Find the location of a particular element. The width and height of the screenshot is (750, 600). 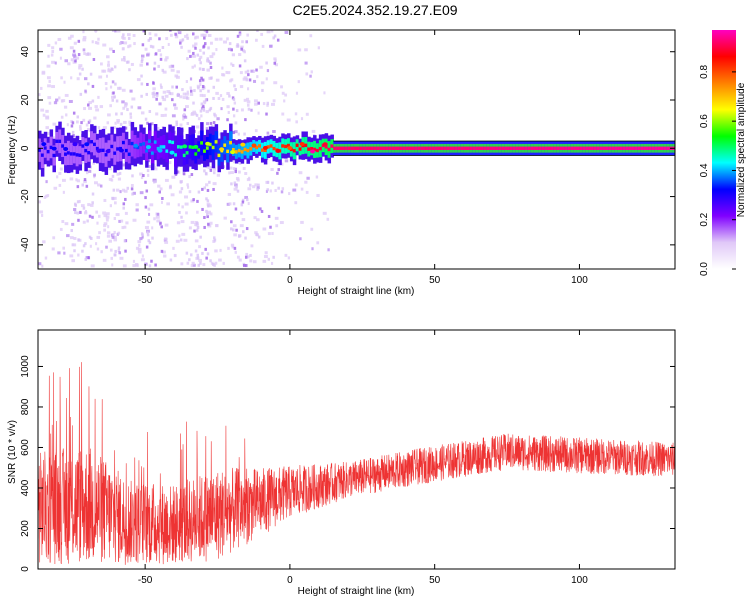

colorbar-gradient is located at coordinates (724, 149).